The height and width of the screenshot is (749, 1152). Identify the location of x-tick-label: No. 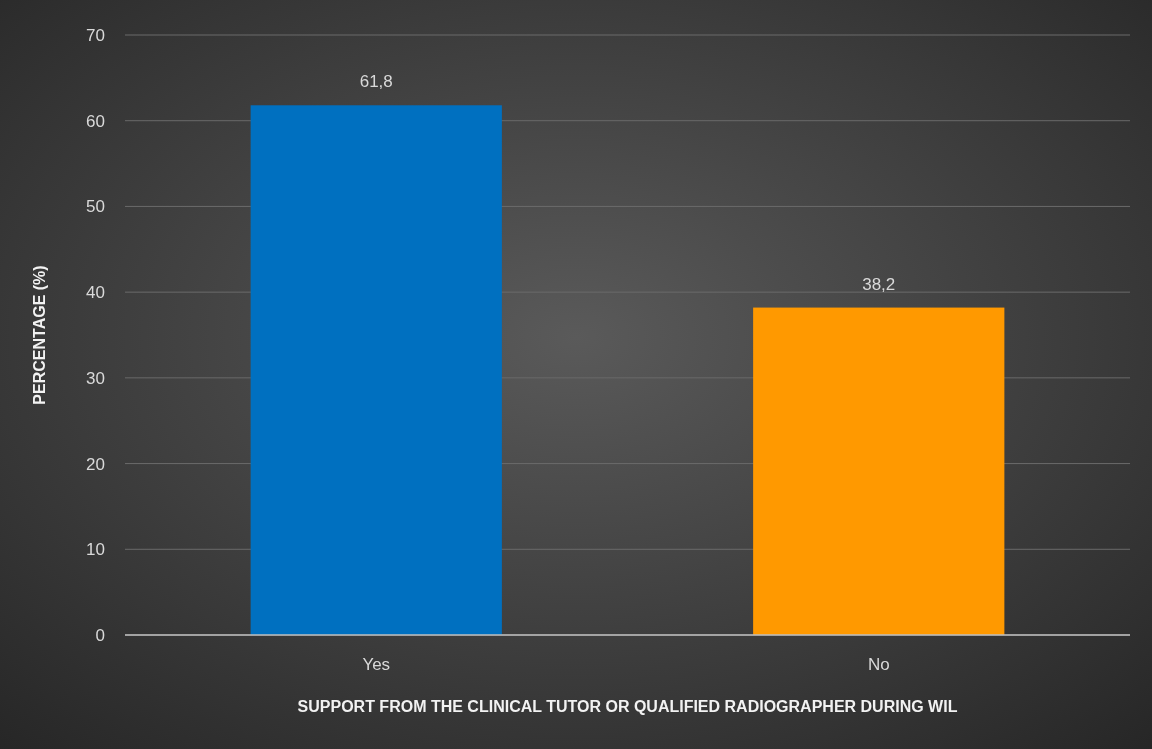
(878, 664).